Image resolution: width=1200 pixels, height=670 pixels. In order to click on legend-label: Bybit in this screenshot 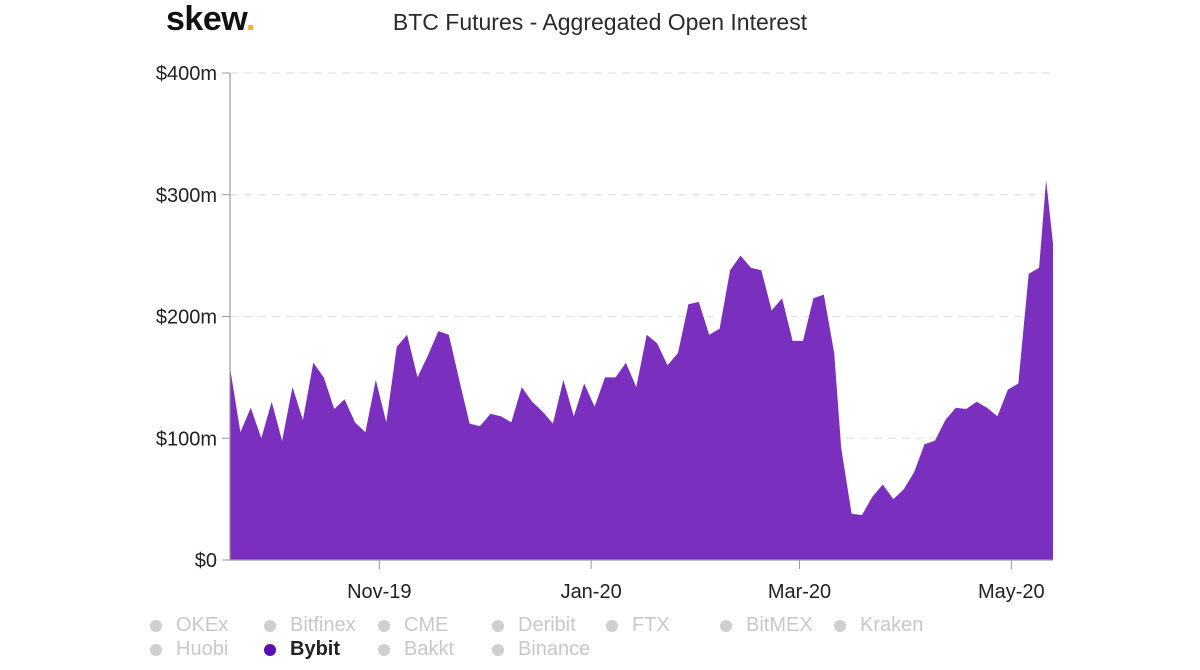, I will do `click(315, 649)`.